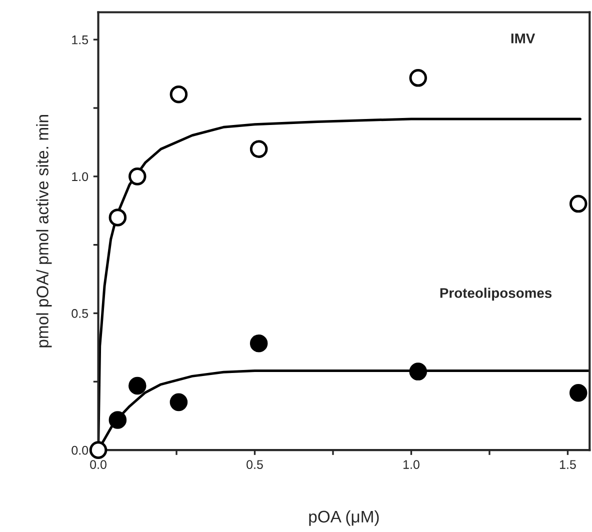 The image size is (592, 532). I want to click on x-tick-label: 0.5, so click(254, 464).